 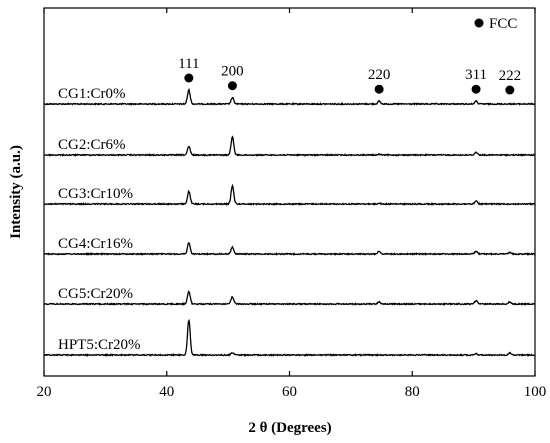 What do you see at coordinates (99, 345) in the screenshot?
I see `series-label: HPT5:Cr20%` at bounding box center [99, 345].